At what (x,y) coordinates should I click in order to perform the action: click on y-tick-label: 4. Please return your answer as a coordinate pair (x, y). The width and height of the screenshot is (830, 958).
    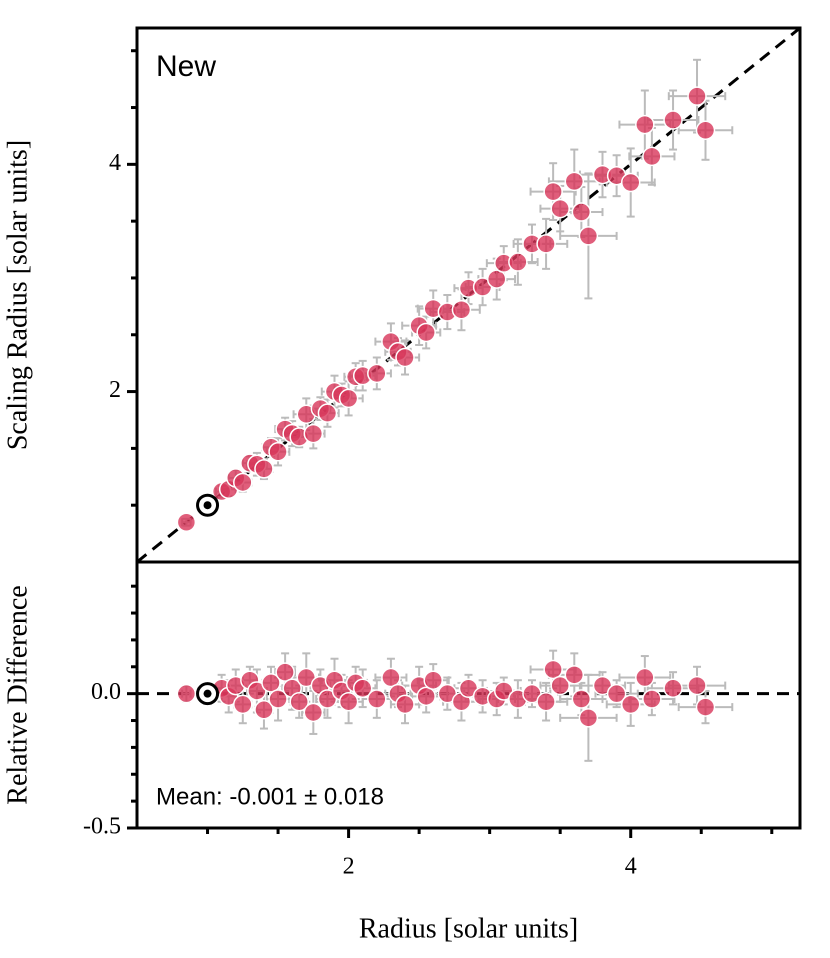
    Looking at the image, I should click on (115, 163).